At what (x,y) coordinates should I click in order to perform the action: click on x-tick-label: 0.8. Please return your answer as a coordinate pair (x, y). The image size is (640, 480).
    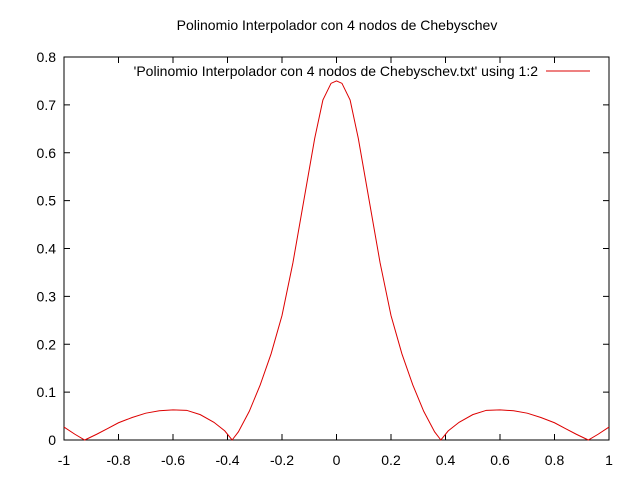
    Looking at the image, I should click on (555, 460).